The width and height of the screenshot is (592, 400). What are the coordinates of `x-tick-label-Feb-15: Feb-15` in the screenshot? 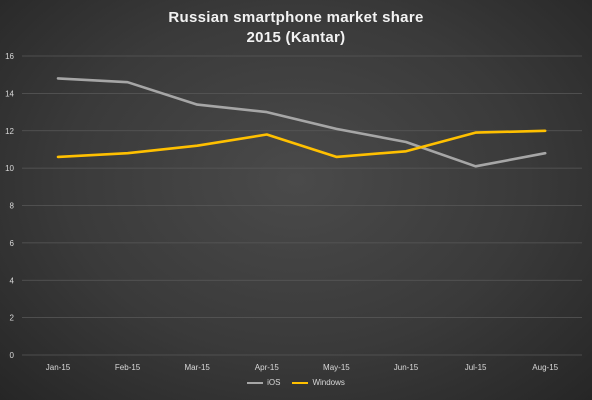 It's located at (128, 367).